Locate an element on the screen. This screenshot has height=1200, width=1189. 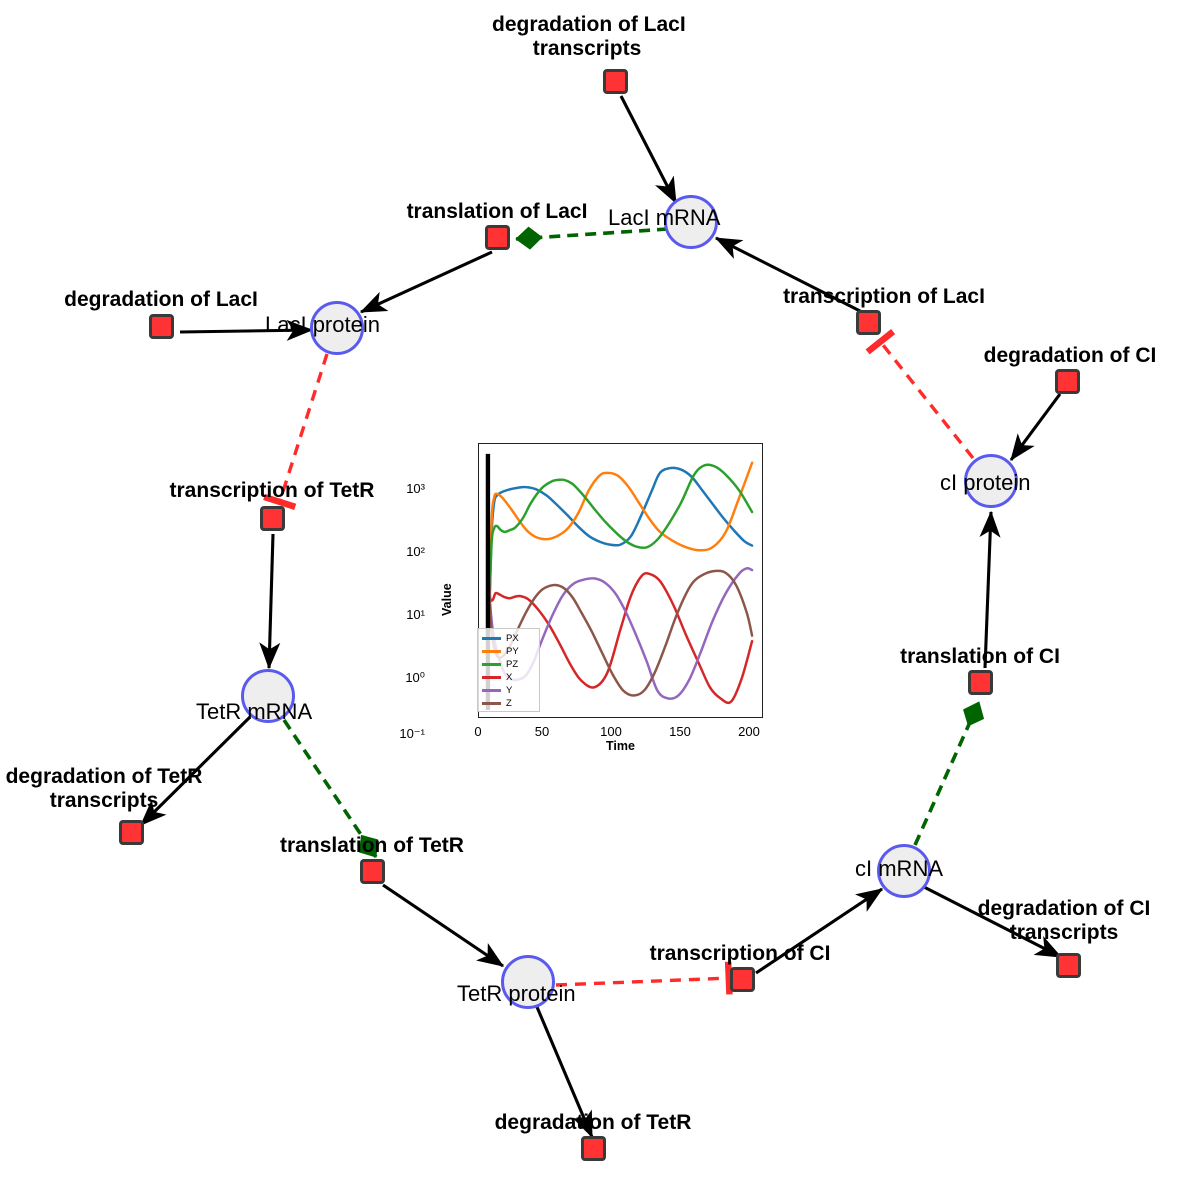
species-node-tetr_mrna is located at coordinates (268, 696).